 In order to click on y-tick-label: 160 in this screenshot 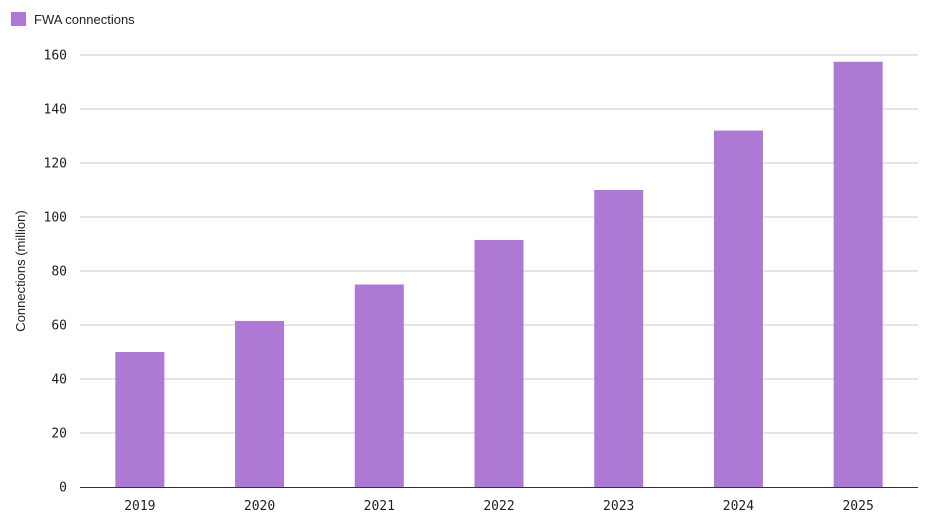, I will do `click(55, 56)`.